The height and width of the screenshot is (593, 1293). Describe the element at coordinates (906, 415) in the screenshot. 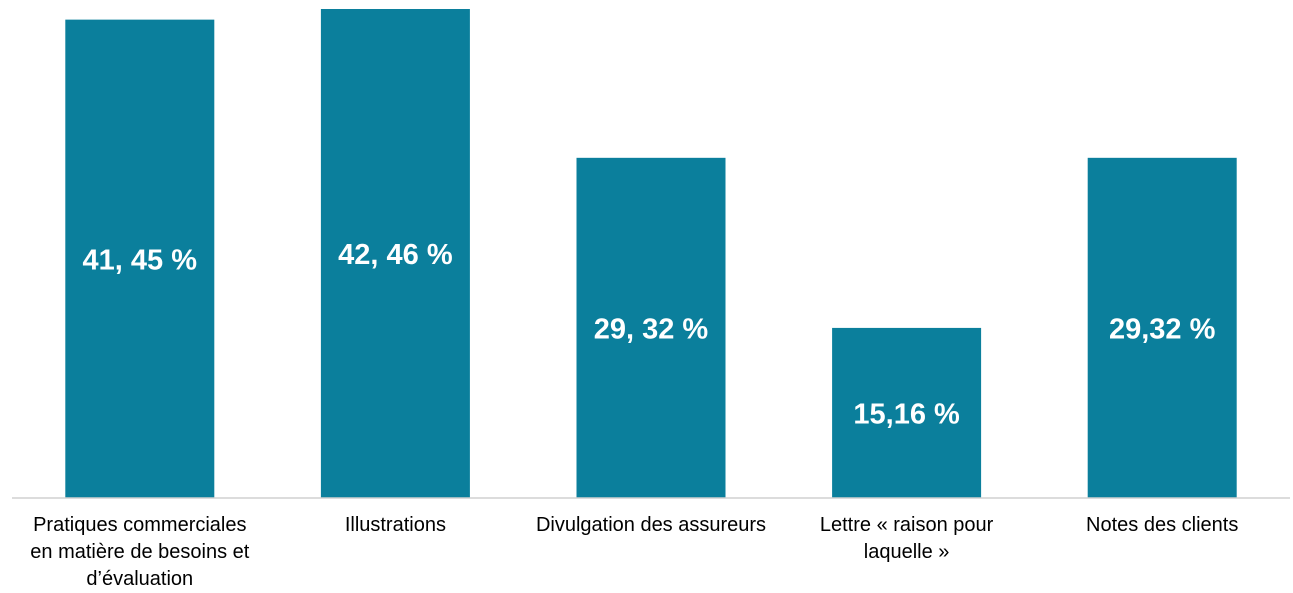

I see `value-label: 15,16 %` at that location.